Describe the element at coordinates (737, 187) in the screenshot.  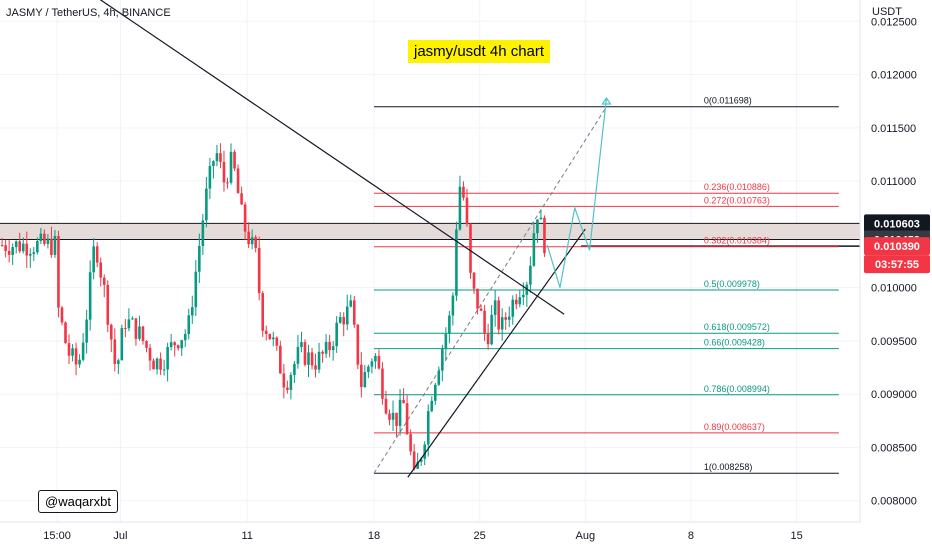
I see `fib-label-0.236: 0.236(0.010886)` at that location.